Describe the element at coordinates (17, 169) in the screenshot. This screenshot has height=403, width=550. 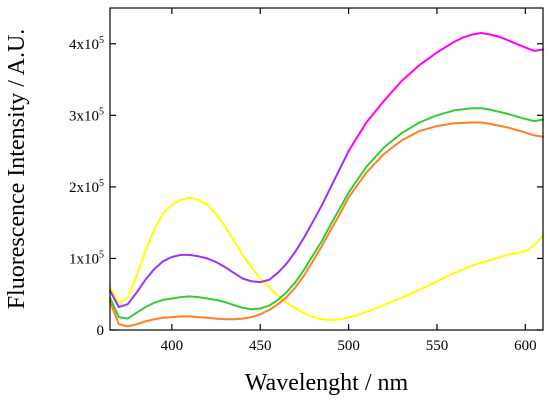
I see `y-axis-title: Fluorescence Intensity / A.U.` at that location.